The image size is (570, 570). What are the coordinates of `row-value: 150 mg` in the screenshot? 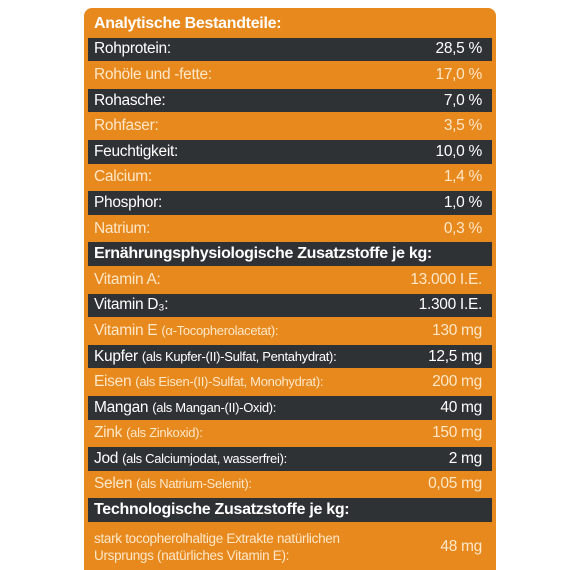 It's located at (457, 433).